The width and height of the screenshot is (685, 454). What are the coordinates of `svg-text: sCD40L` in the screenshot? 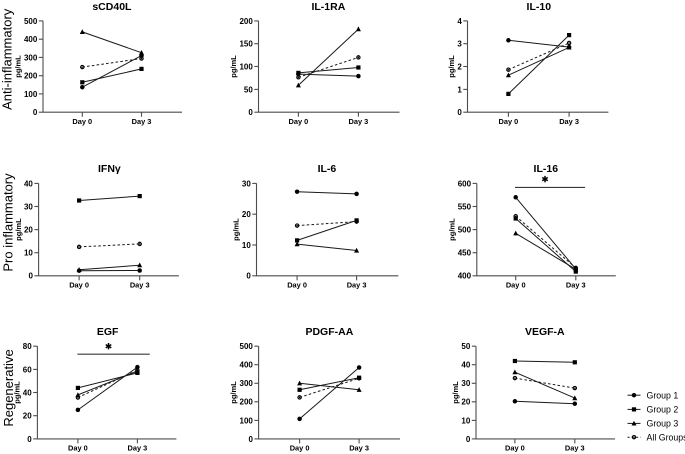 It's located at (112, 7).